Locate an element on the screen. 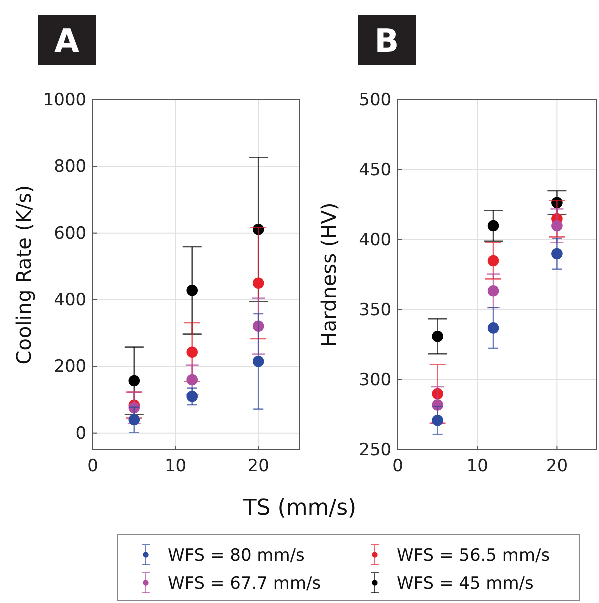 The width and height of the screenshot is (599, 603). legend-label: WFS = 45 mm/s is located at coordinates (465, 584).